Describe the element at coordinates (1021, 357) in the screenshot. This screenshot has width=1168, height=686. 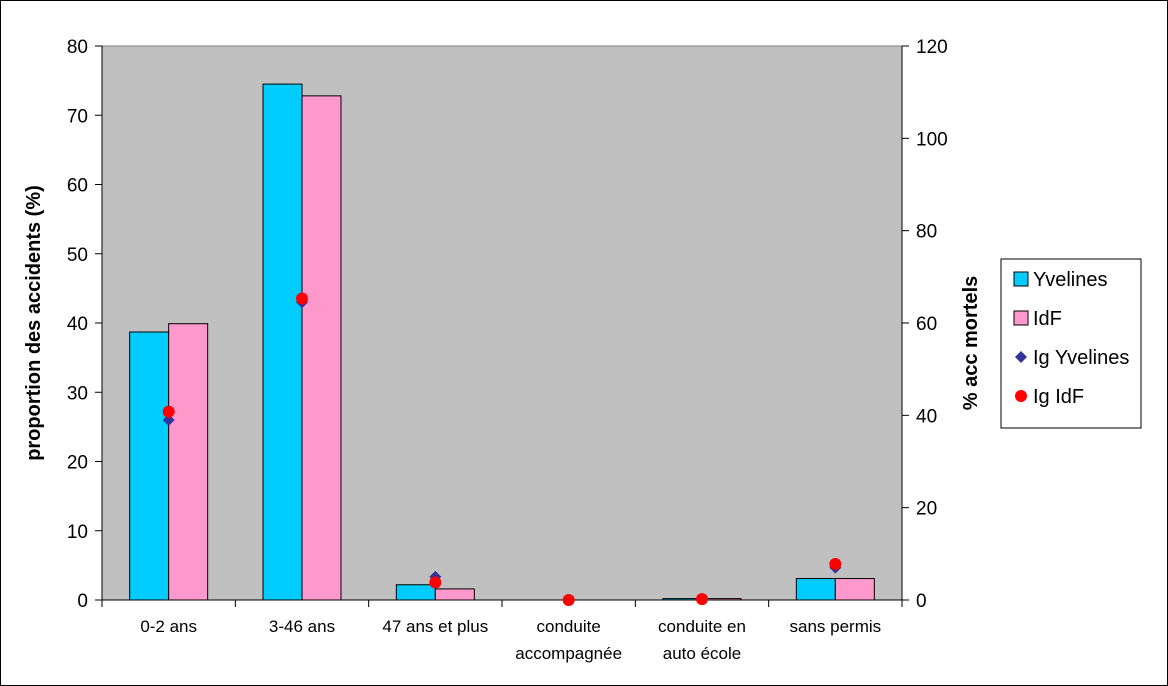
I see `legend-key-ig-yvelines` at that location.